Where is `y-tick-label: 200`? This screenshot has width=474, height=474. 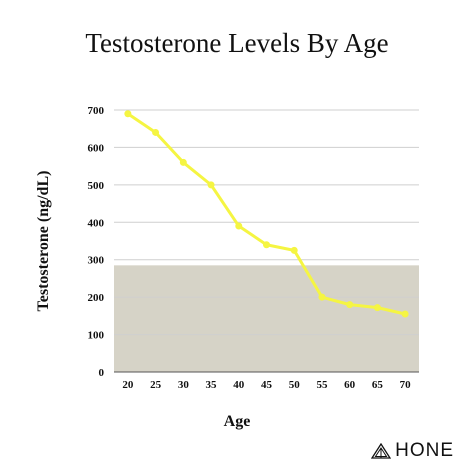
y-tick-label: 200 is located at coordinates (96, 298).